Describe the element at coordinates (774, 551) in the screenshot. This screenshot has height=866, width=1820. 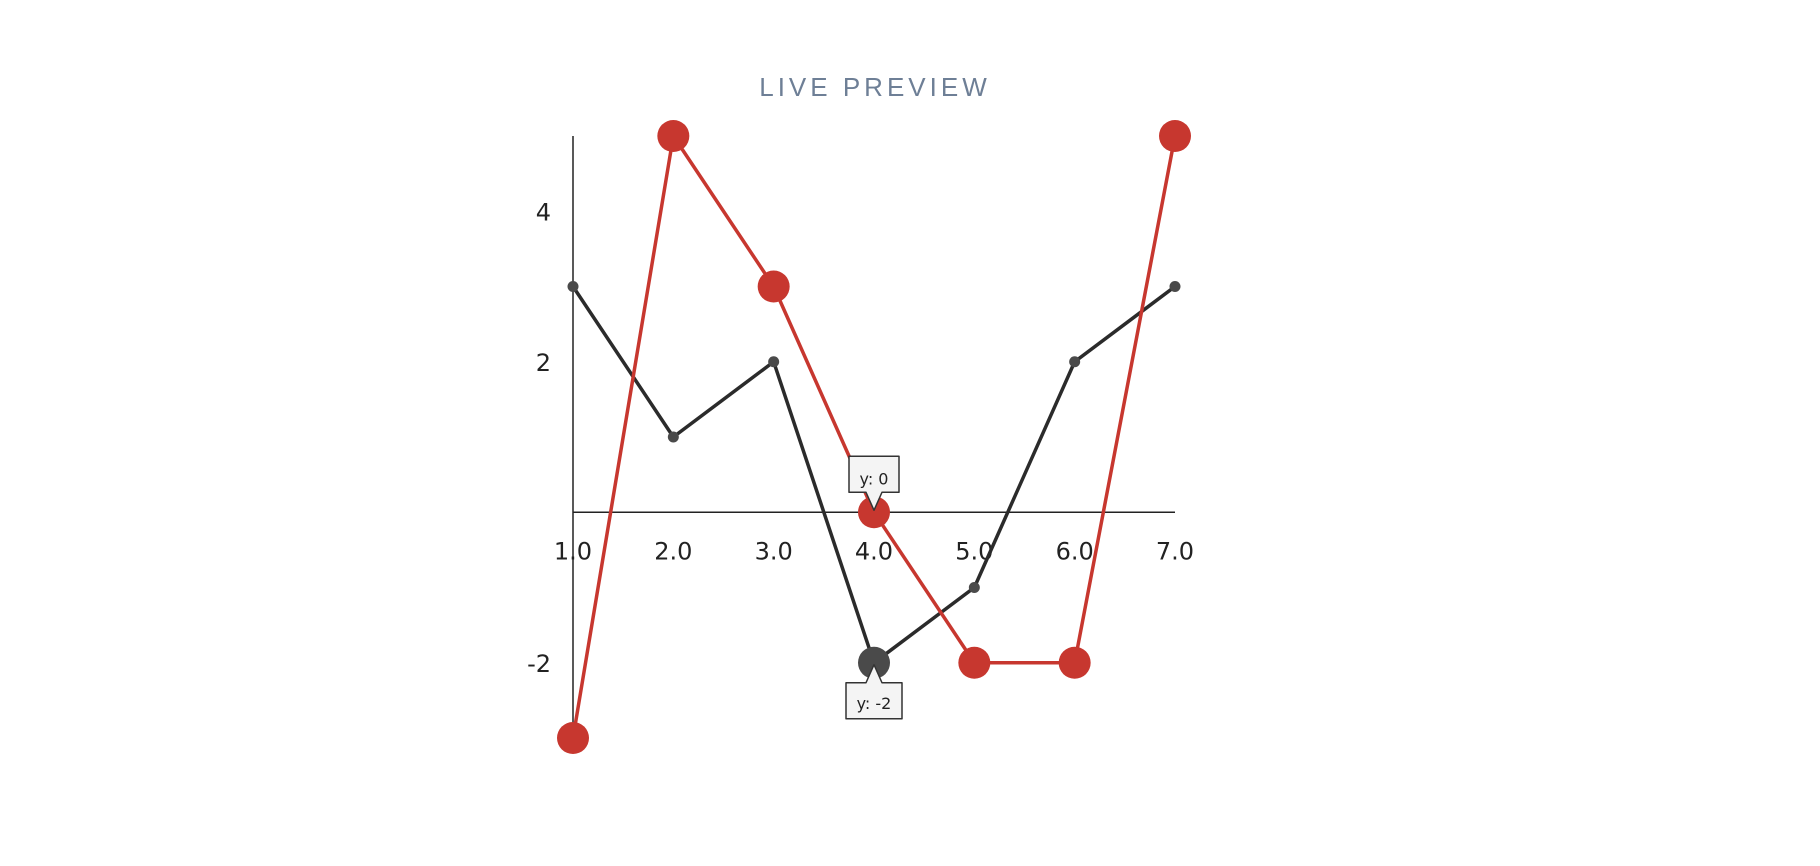
I see `x-tick-label: 3.0` at that location.